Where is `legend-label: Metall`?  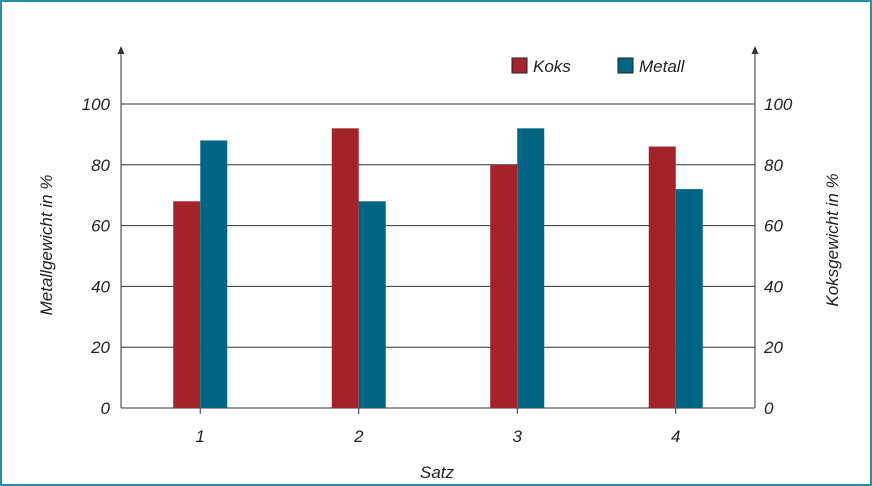
legend-label: Metall is located at coordinates (662, 66).